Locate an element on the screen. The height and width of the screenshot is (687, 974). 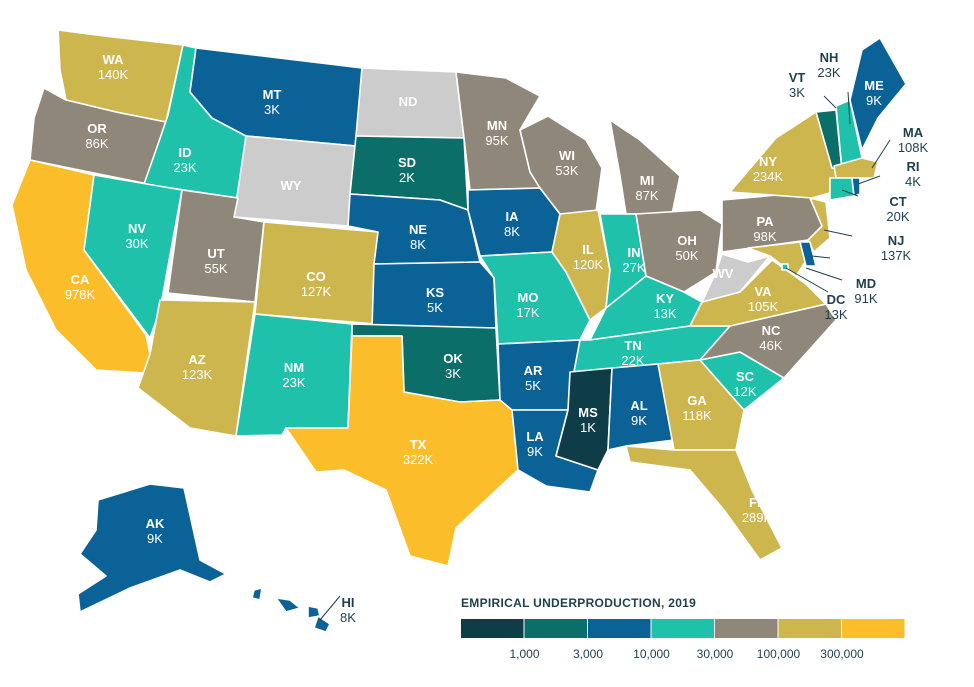
state-abbr: AZ is located at coordinates (196, 359).